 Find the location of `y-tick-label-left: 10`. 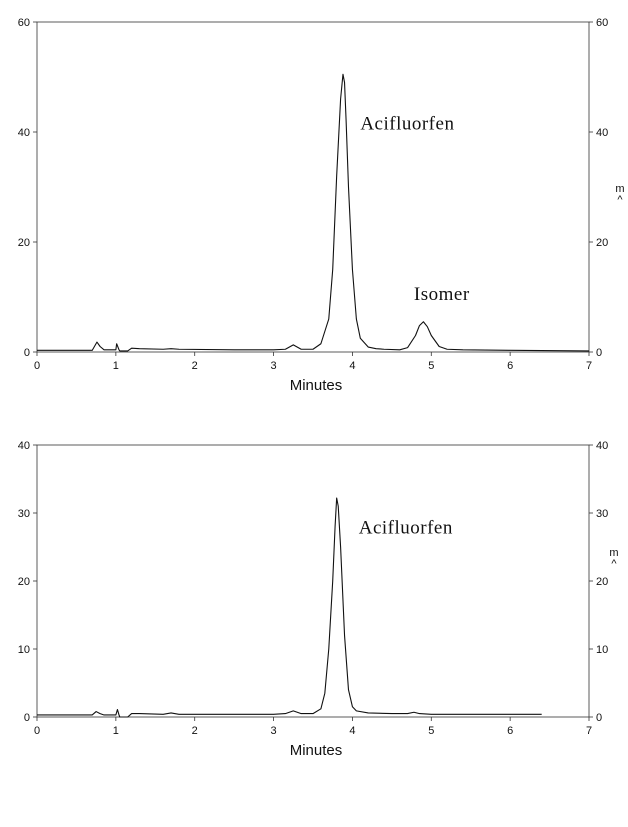

y-tick-label-left: 10 is located at coordinates (24, 650).